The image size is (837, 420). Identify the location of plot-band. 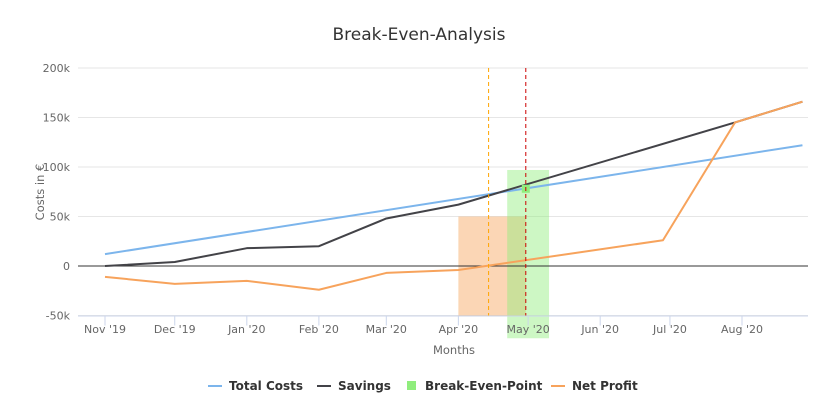
(528, 254).